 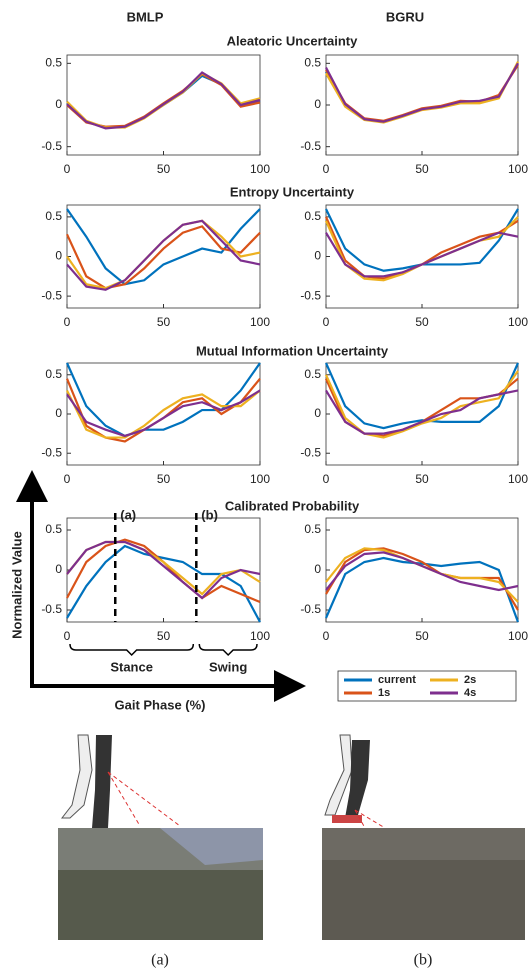 I want to click on phase-label: Stance, so click(x=131, y=666).